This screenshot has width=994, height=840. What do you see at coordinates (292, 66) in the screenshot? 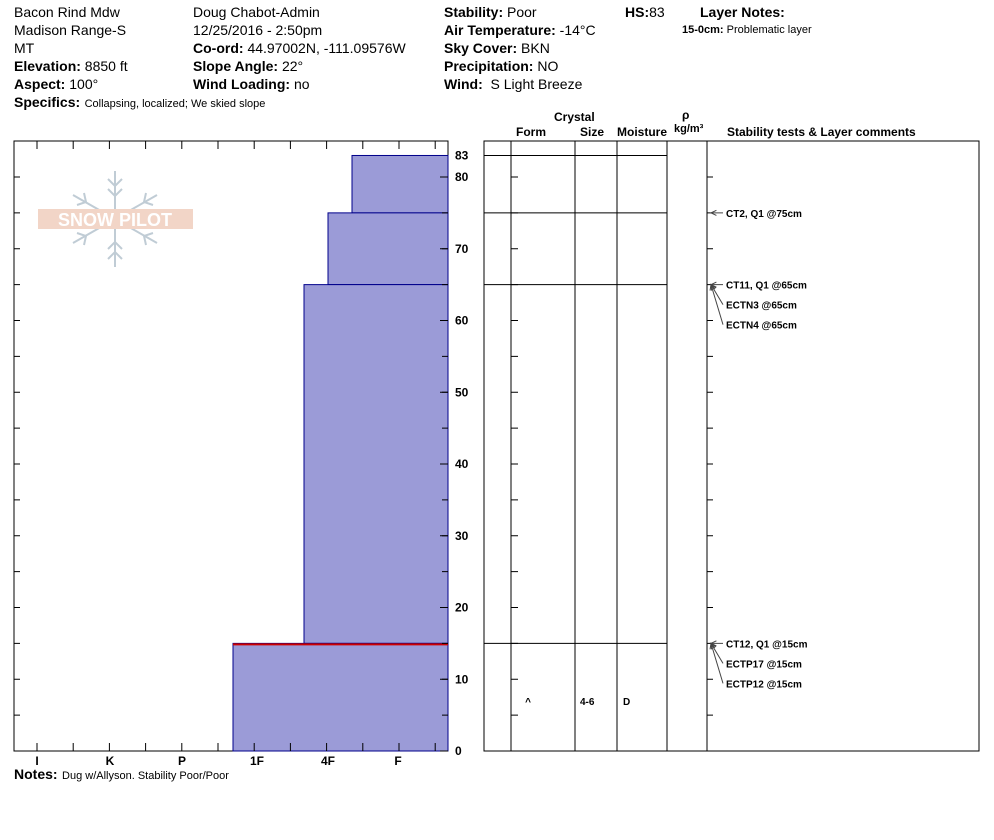
I see `slope-value: 22°` at bounding box center [292, 66].